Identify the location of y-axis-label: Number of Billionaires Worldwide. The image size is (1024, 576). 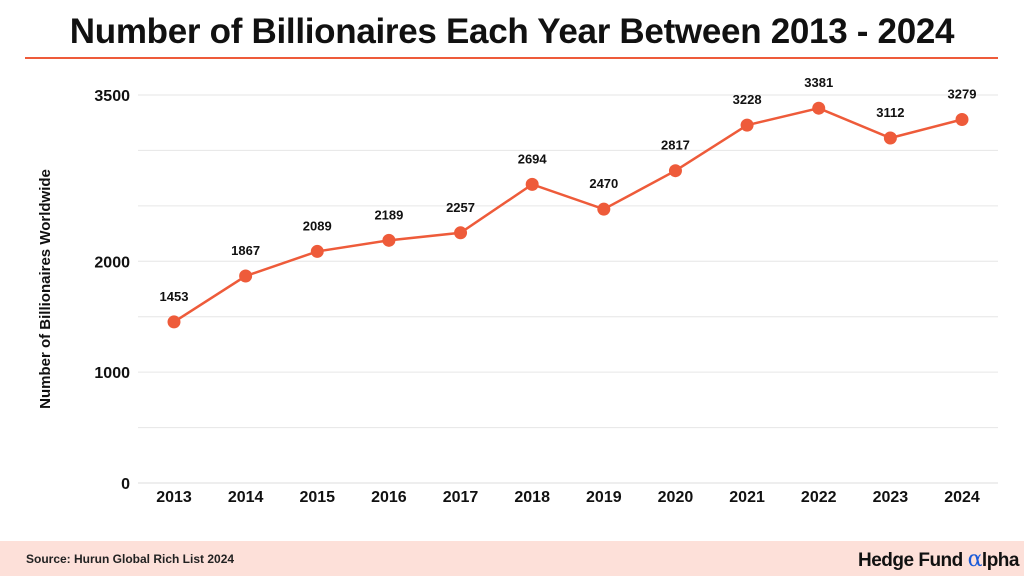
(45, 289).